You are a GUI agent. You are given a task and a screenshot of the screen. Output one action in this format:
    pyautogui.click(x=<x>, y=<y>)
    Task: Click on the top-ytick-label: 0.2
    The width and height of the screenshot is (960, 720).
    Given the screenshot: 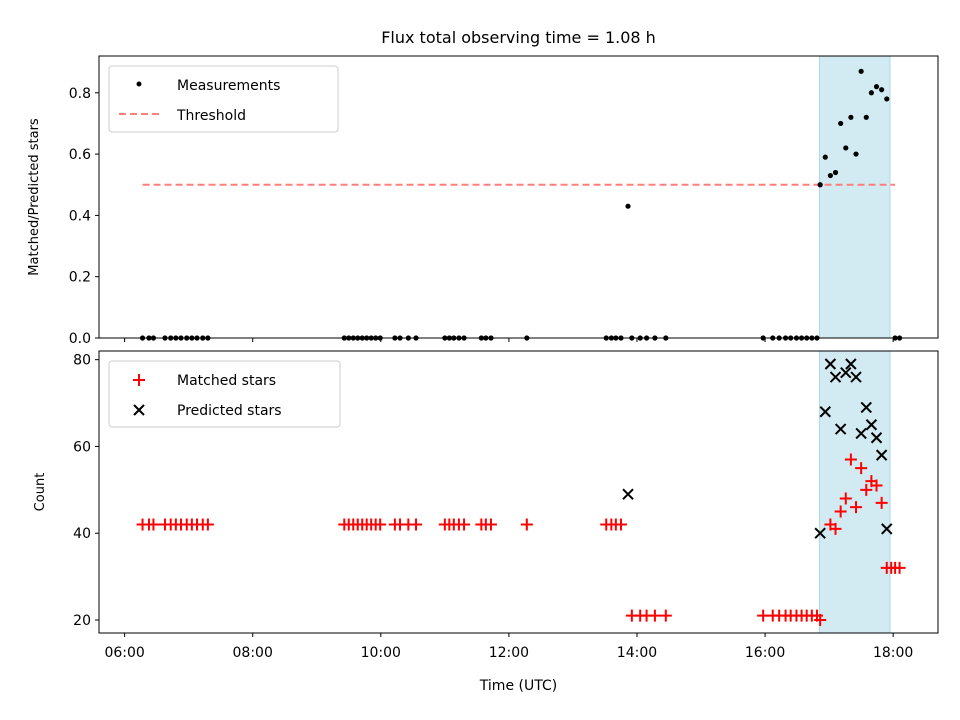 What is the action you would take?
    pyautogui.click(x=80, y=278)
    